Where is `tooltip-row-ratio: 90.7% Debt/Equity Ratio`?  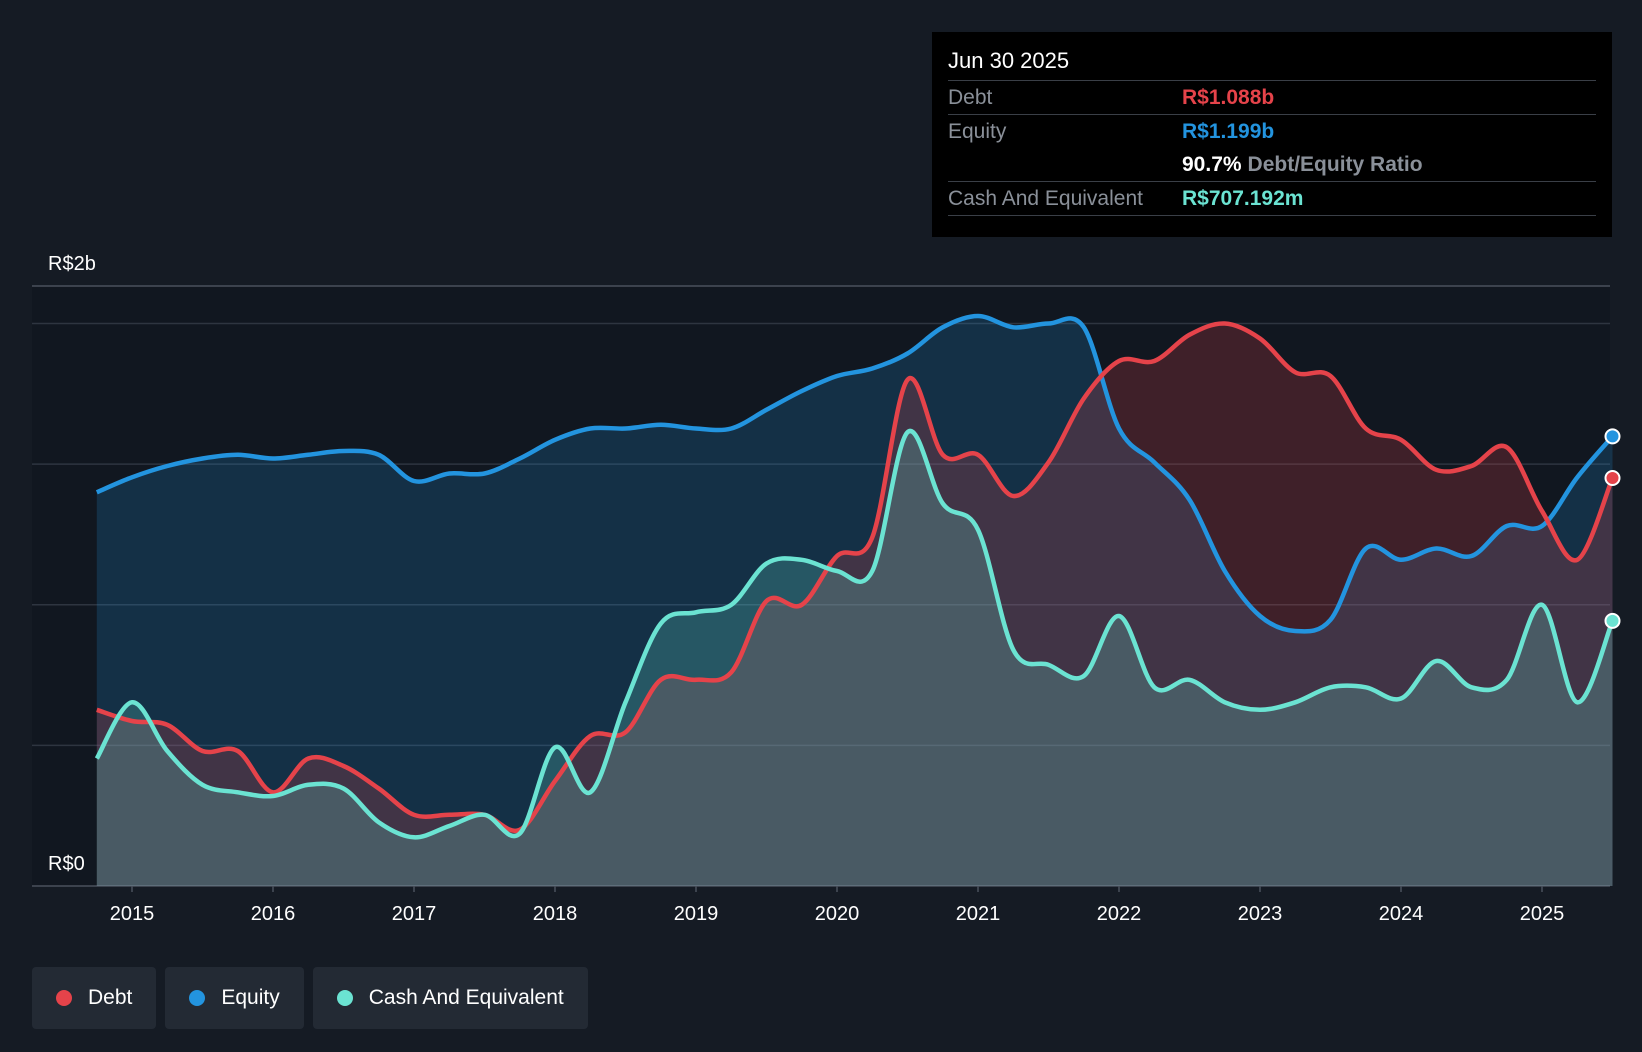 tooltip-row-ratio: 90.7% Debt/Equity Ratio is located at coordinates (1272, 164).